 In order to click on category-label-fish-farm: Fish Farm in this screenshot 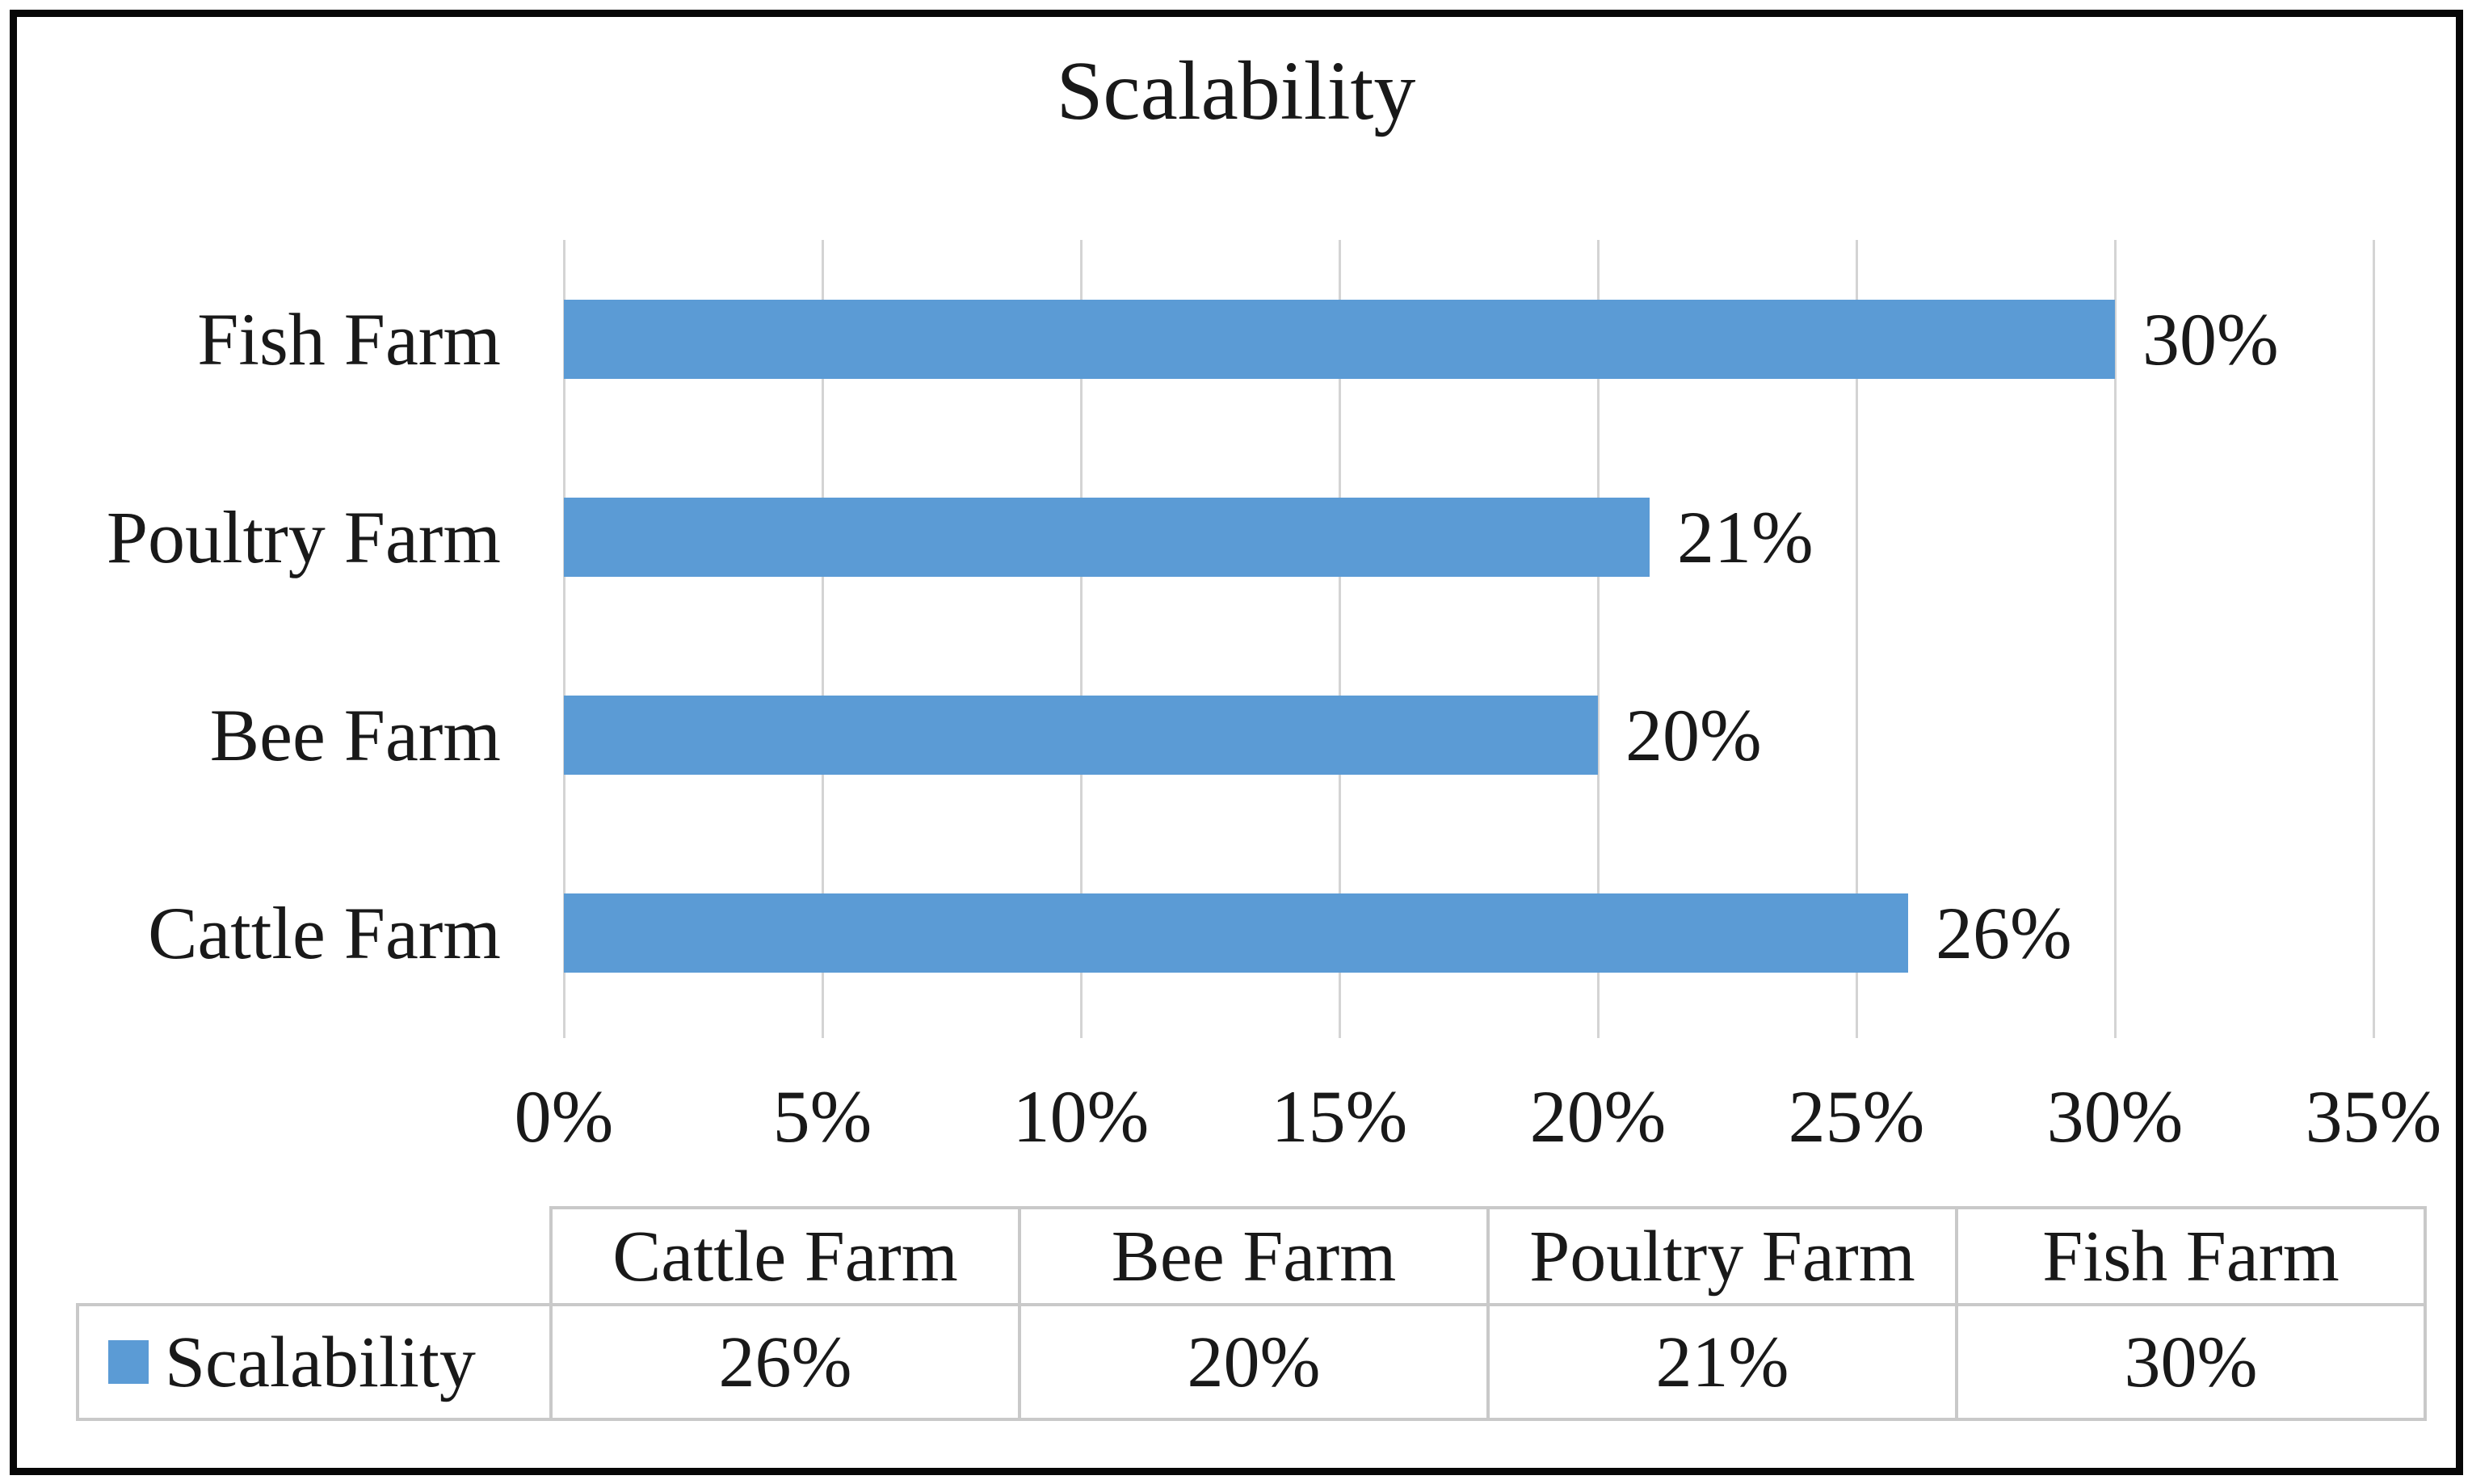, I will do `click(349, 338)`.